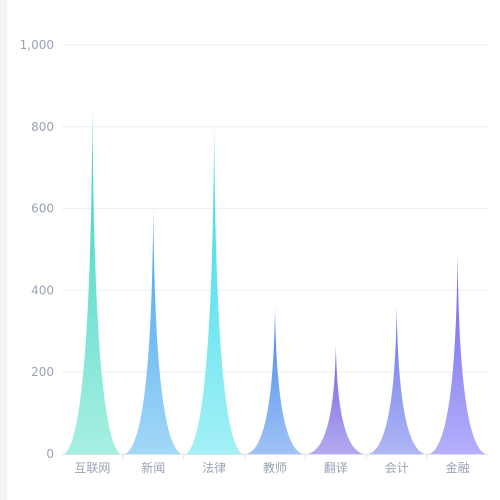 This screenshot has height=500, width=500. Describe the element at coordinates (153, 467) in the screenshot. I see `x-tick-label: 新闻` at that location.